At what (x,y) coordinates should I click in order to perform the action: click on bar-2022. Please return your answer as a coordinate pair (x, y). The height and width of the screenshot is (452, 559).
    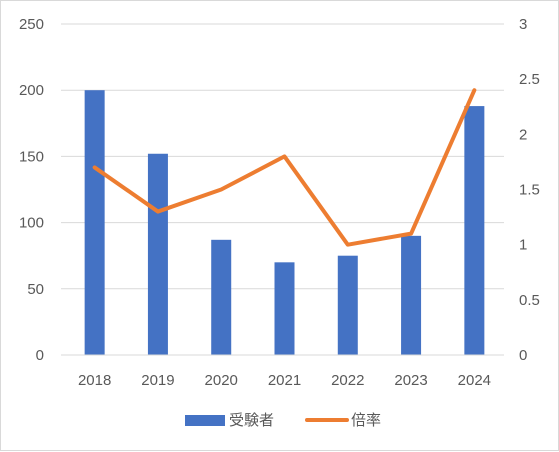
    Looking at the image, I should click on (348, 305).